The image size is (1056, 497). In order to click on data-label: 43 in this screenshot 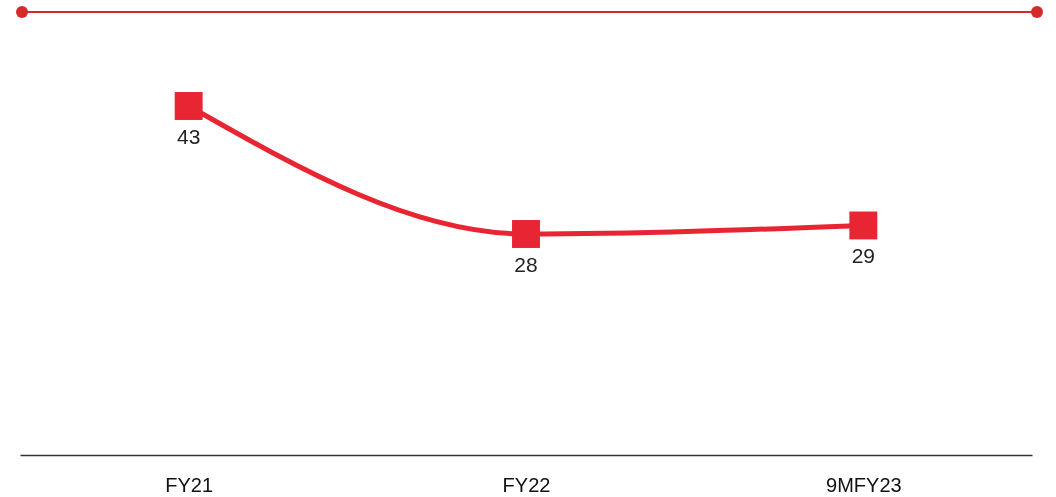, I will do `click(188, 136)`.